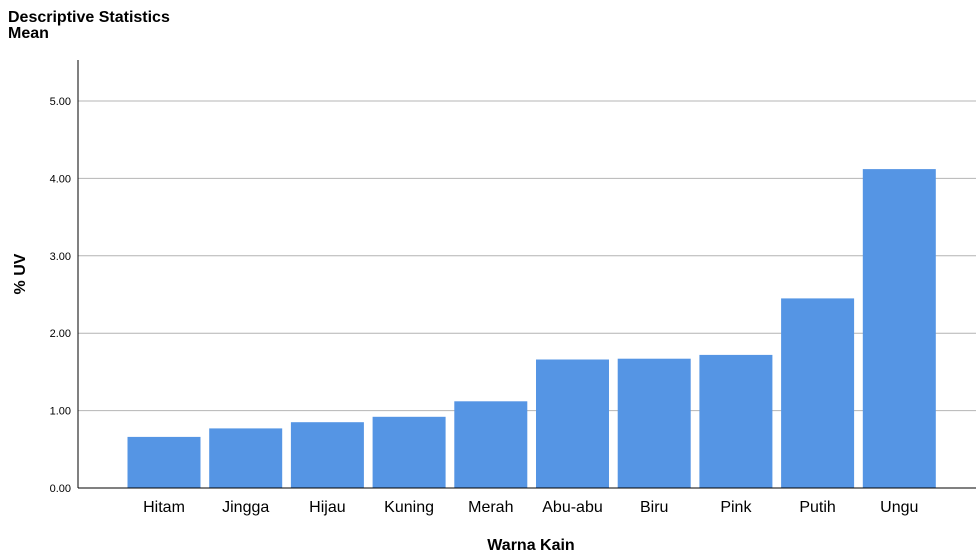 Image resolution: width=976 pixels, height=554 pixels. What do you see at coordinates (736, 507) in the screenshot?
I see `x-tick-label: Pink` at bounding box center [736, 507].